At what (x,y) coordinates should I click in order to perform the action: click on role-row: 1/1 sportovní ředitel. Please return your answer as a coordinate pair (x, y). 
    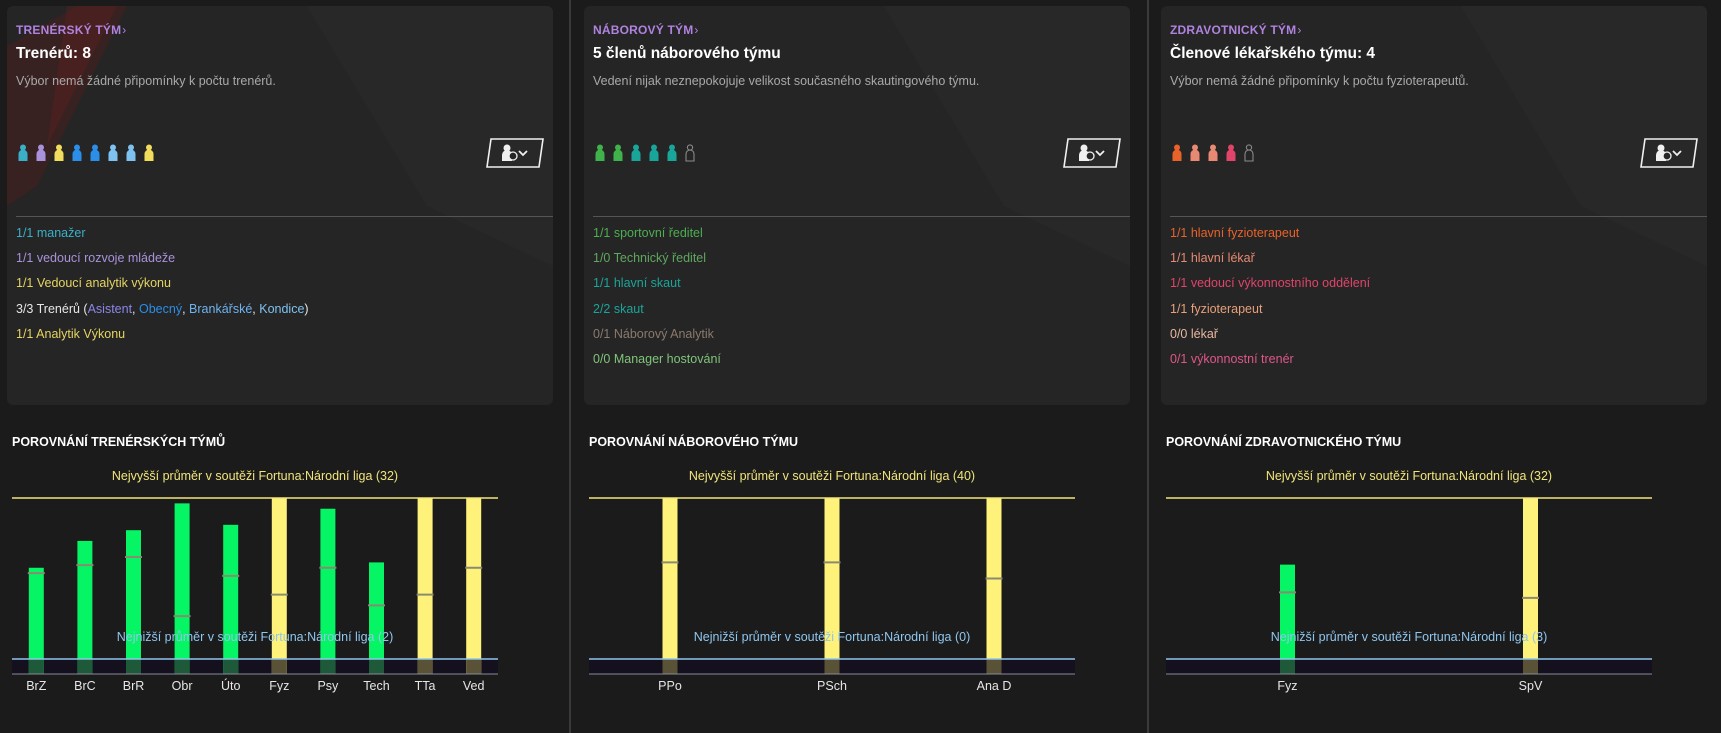
    Looking at the image, I should click on (657, 237).